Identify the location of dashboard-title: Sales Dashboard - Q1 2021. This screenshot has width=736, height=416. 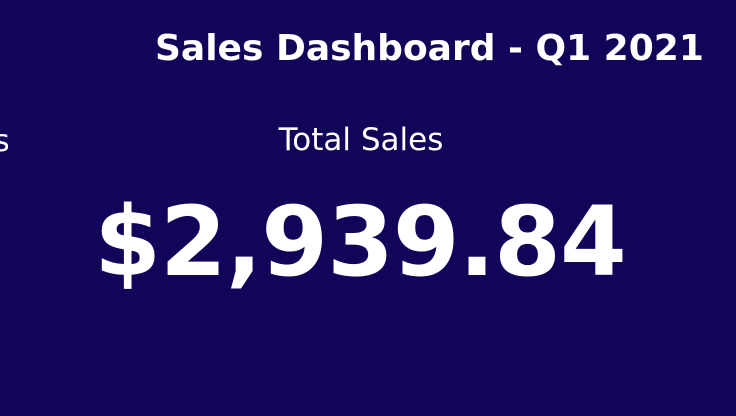
(429, 48).